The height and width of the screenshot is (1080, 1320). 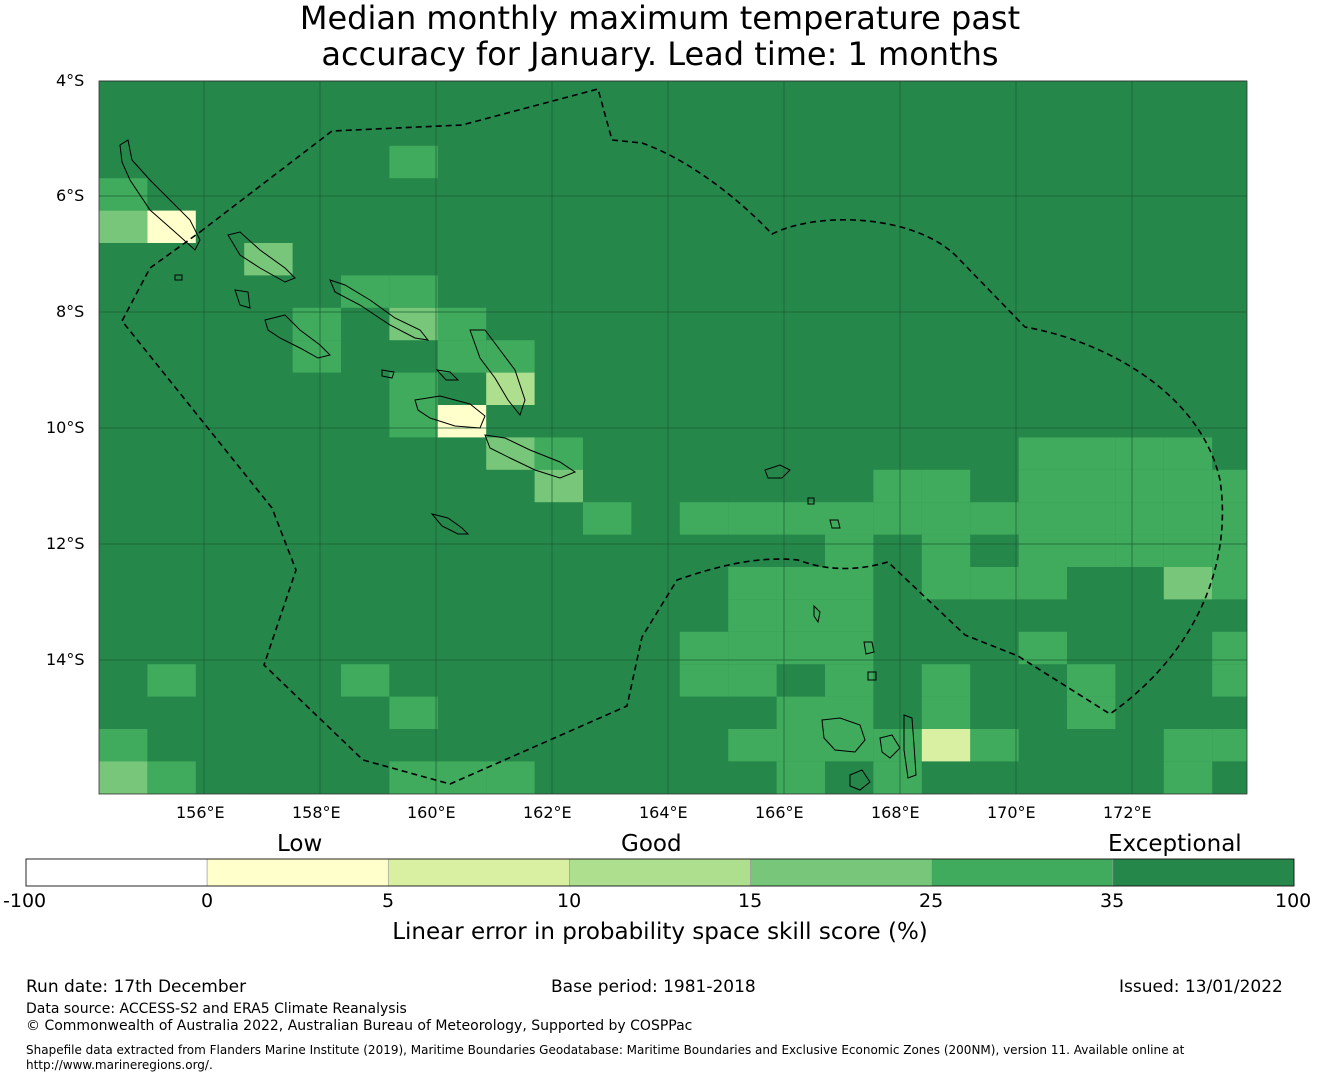 I want to click on island-efate-chain, so click(x=910, y=746).